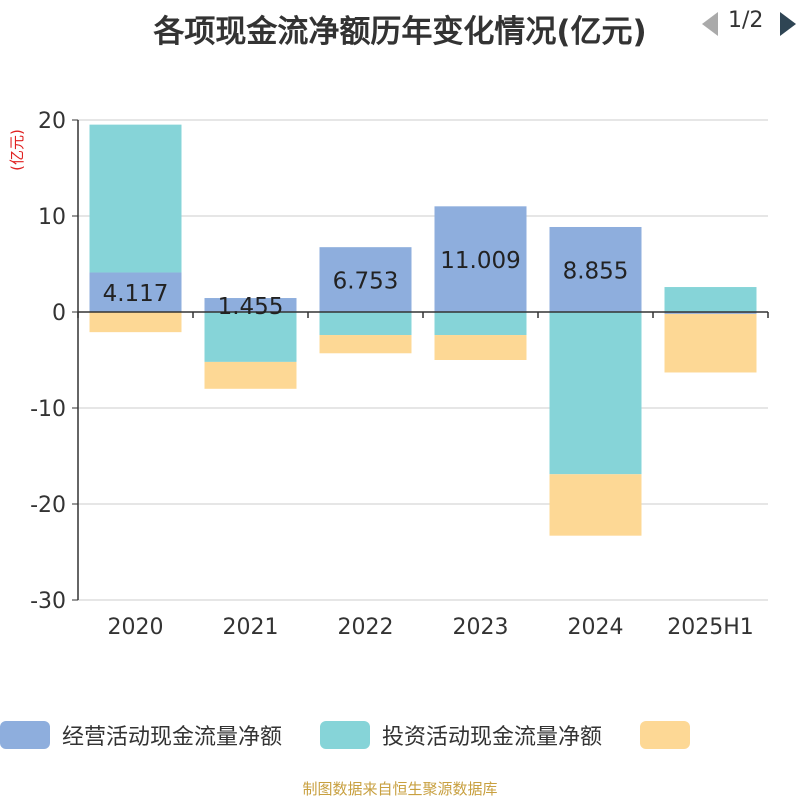  Describe the element at coordinates (400, 32) in the screenshot. I see `chart-title: 各项现金流净额历年变化情况(亿元)` at that location.